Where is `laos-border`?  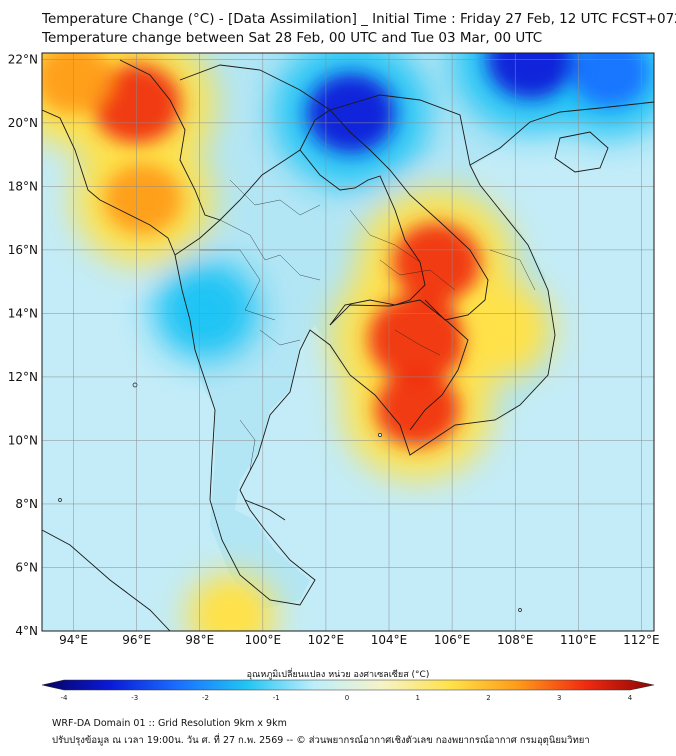 laos-border is located at coordinates (394, 215).